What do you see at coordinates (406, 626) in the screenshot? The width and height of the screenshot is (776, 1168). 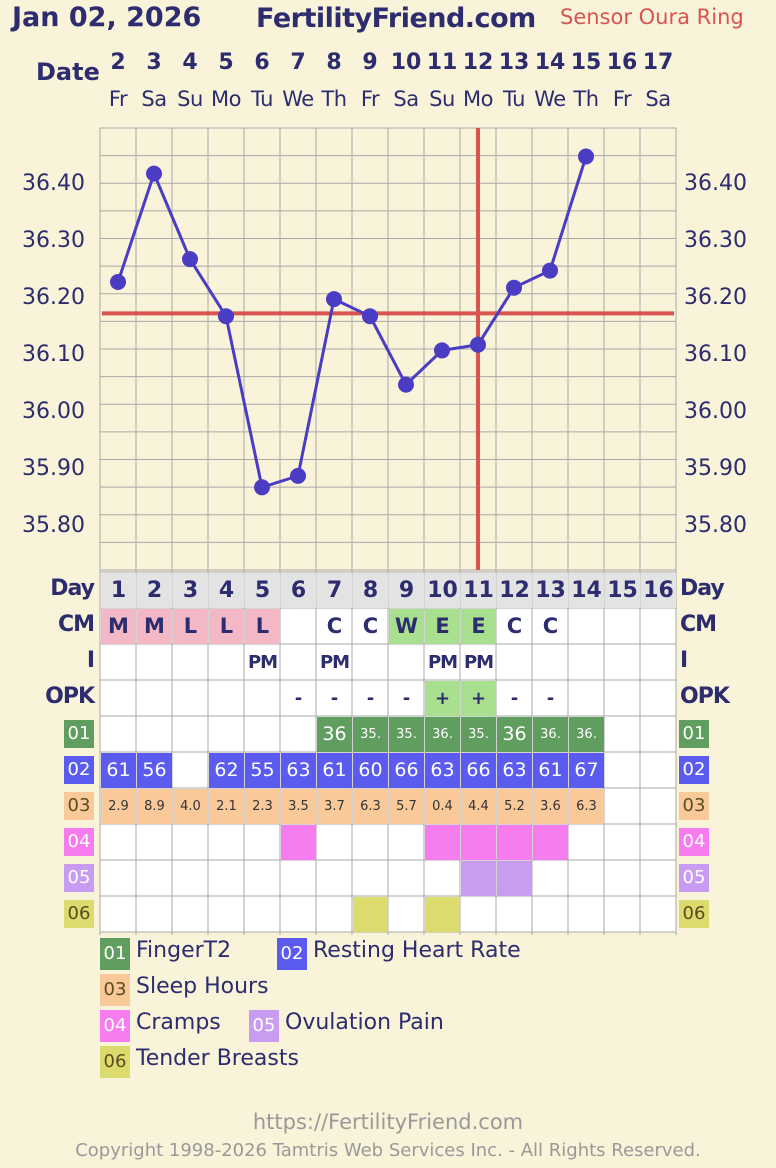 I see `cell-cm: W` at bounding box center [406, 626].